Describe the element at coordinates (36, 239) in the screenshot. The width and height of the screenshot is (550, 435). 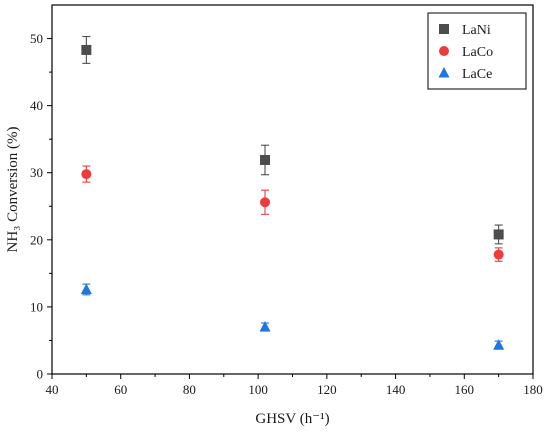
I see `y-tick-label: 20` at that location.